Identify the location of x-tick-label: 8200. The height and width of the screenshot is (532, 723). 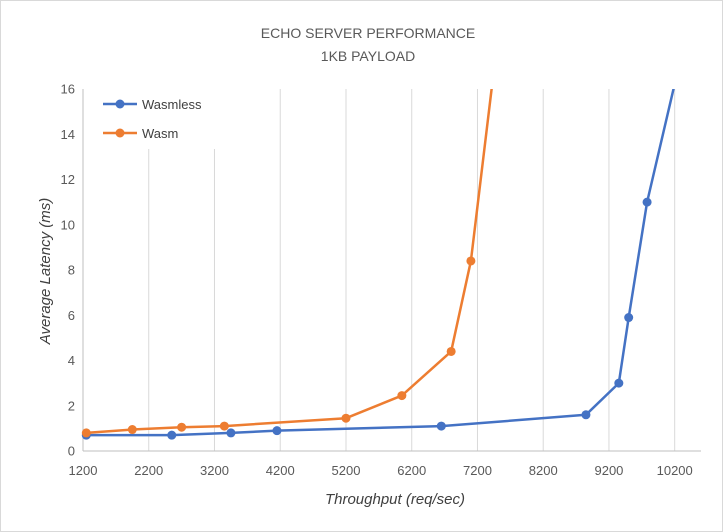
(543, 470).